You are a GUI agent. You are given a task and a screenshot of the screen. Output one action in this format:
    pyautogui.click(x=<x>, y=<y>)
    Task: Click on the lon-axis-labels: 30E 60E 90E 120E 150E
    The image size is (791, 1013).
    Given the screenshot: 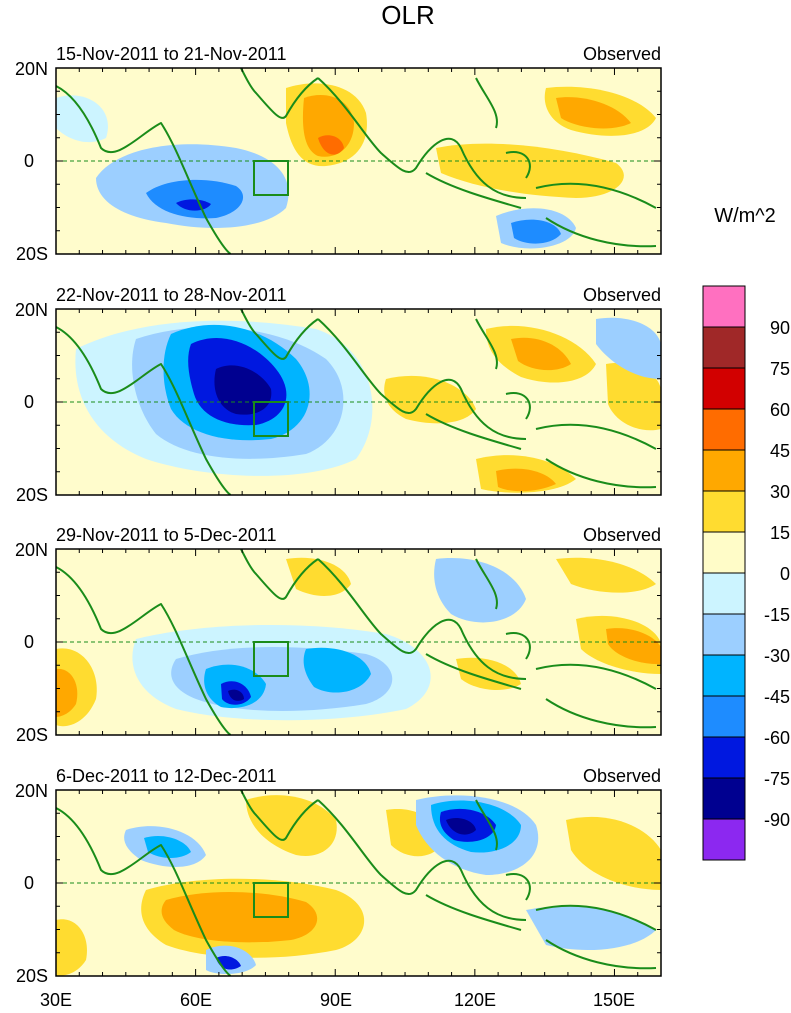 What is the action you would take?
    pyautogui.click(x=337, y=1000)
    